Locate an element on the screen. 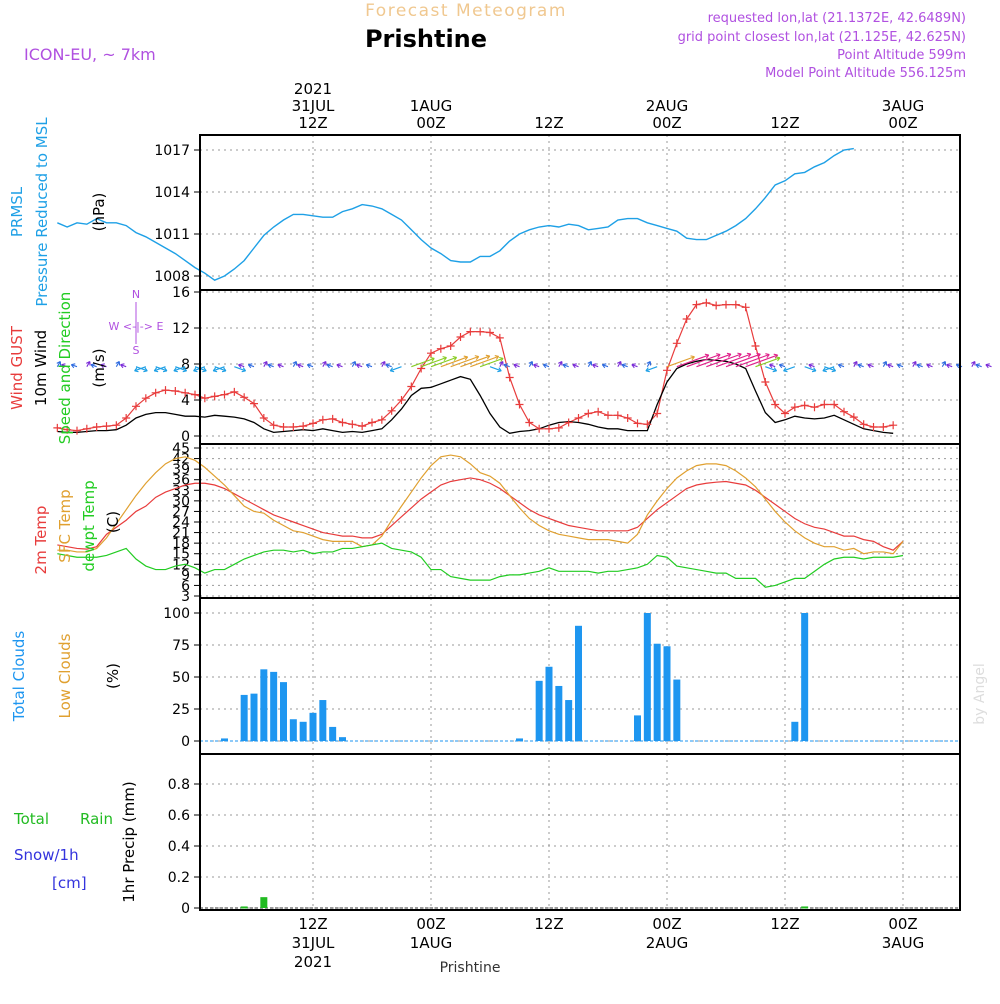 This screenshot has width=1000, height=1004. time-label: 2AUG is located at coordinates (667, 106).